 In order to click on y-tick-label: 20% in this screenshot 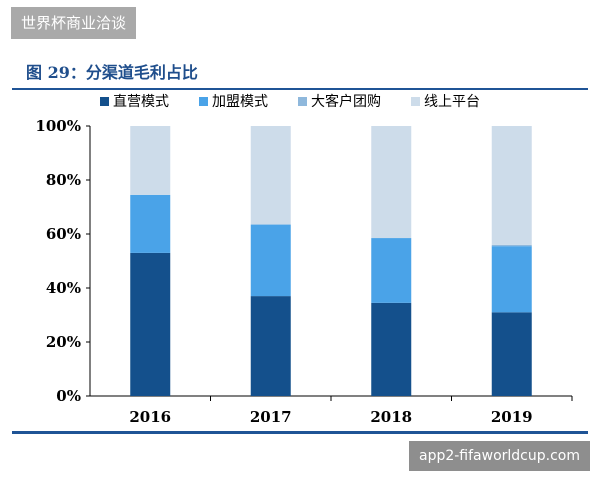, I will do `click(63, 342)`.